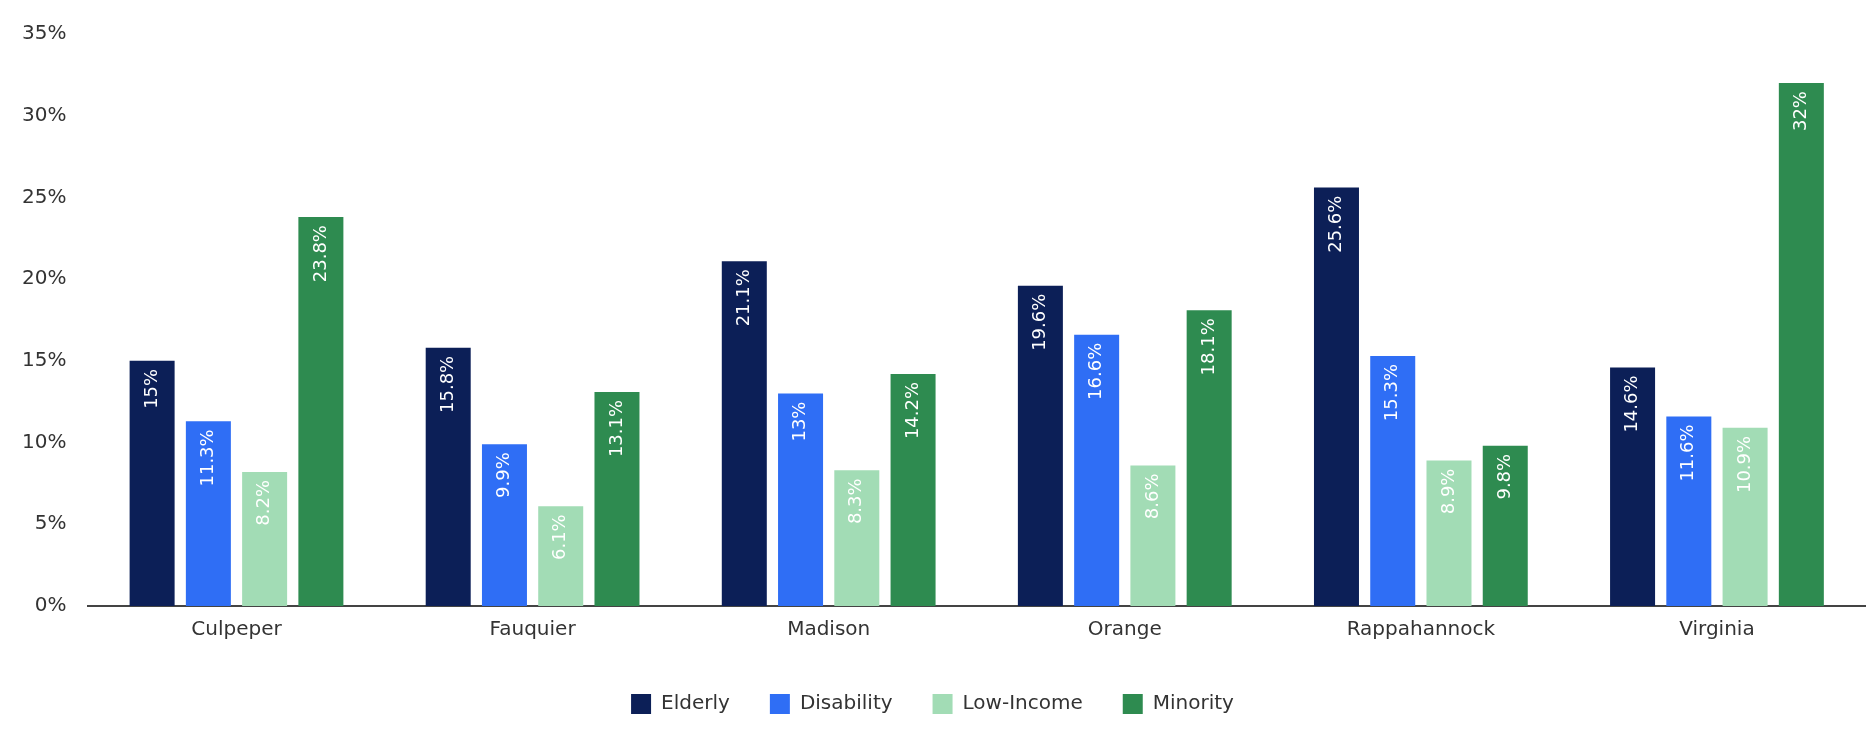 The image size is (1875, 729). What do you see at coordinates (1421, 628) in the screenshot?
I see `x-tick-label: Rappahannock` at bounding box center [1421, 628].